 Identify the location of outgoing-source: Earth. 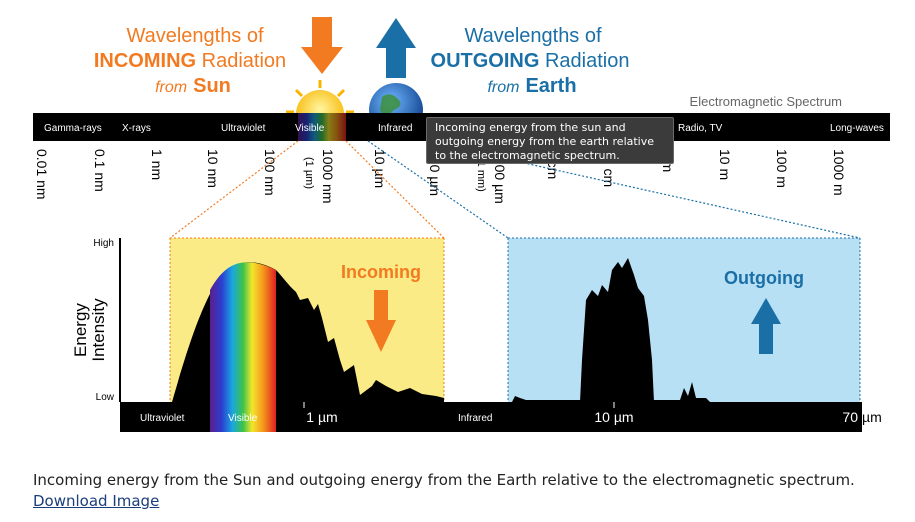
(550, 86).